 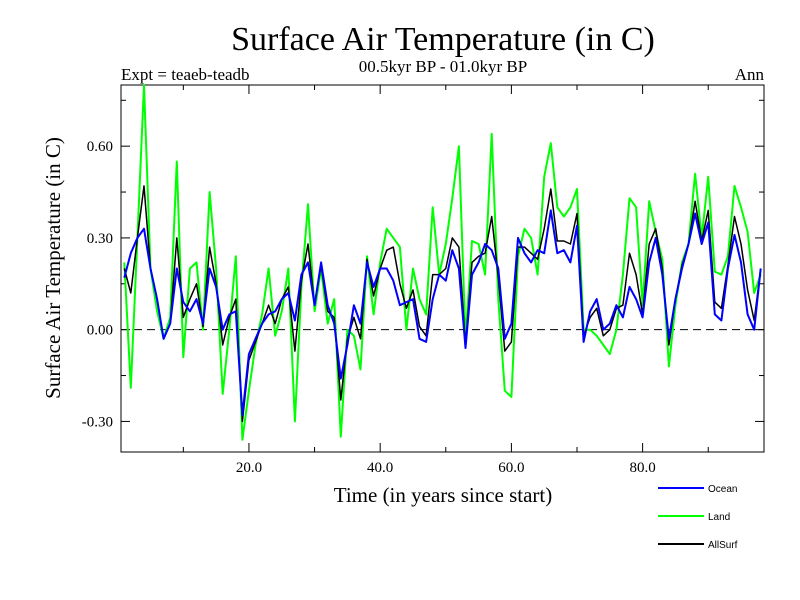 I want to click on experiment-label: Expt = teaeb-teadb, so click(x=185, y=74).